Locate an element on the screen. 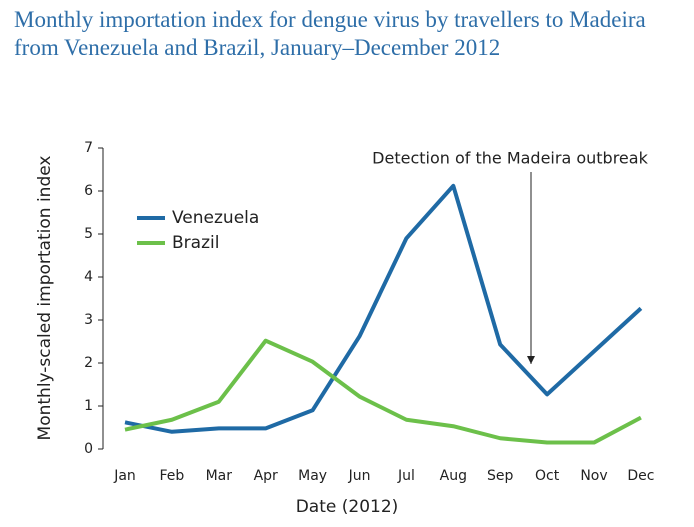 This screenshot has width=694, height=527. legend-label: Venezuela is located at coordinates (215, 218).